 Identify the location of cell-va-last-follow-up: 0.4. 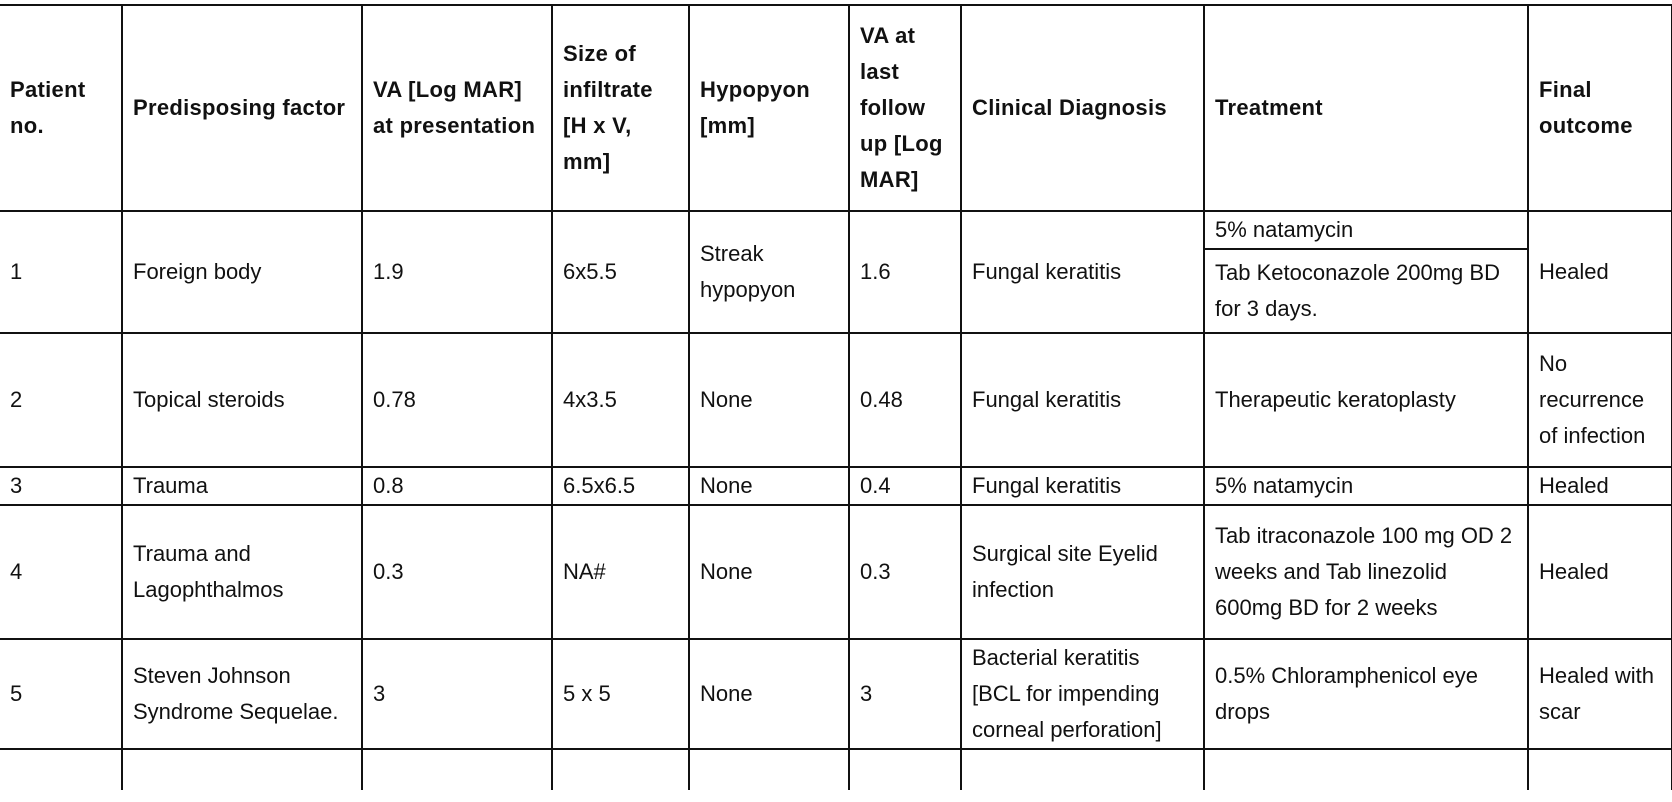
(905, 486).